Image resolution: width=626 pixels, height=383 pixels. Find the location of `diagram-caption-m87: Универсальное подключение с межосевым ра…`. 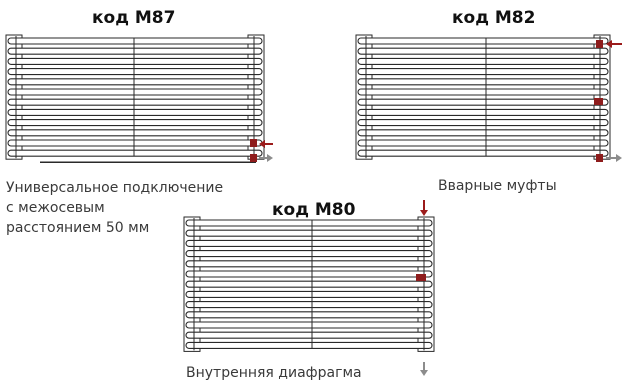

diagram-caption-m87: Универсальное подключение с межосевым ра… is located at coordinates (114, 208).